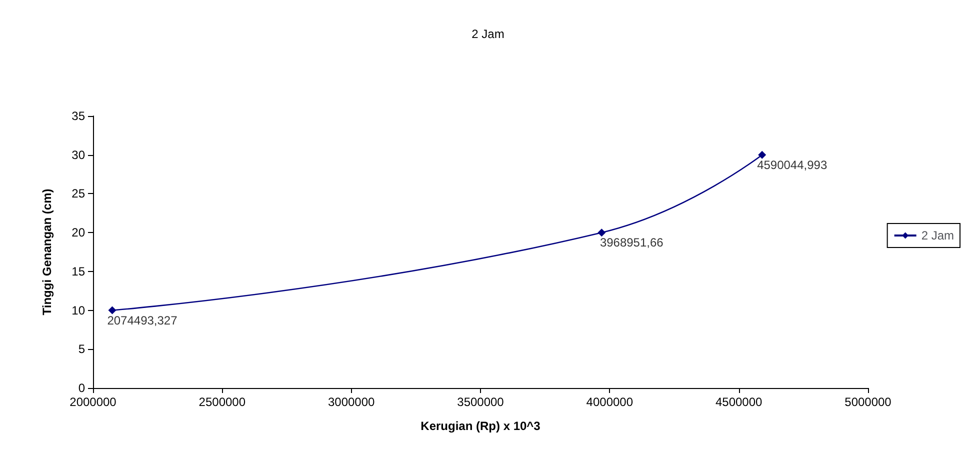  Describe the element at coordinates (79, 310) in the screenshot. I see `y-tick-label: 10` at that location.